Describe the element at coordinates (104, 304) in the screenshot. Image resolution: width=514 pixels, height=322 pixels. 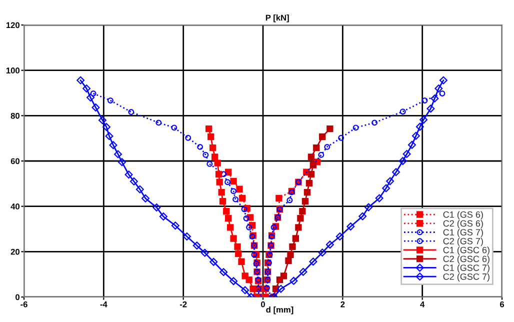
I see `x-tick-label: -4` at that location.